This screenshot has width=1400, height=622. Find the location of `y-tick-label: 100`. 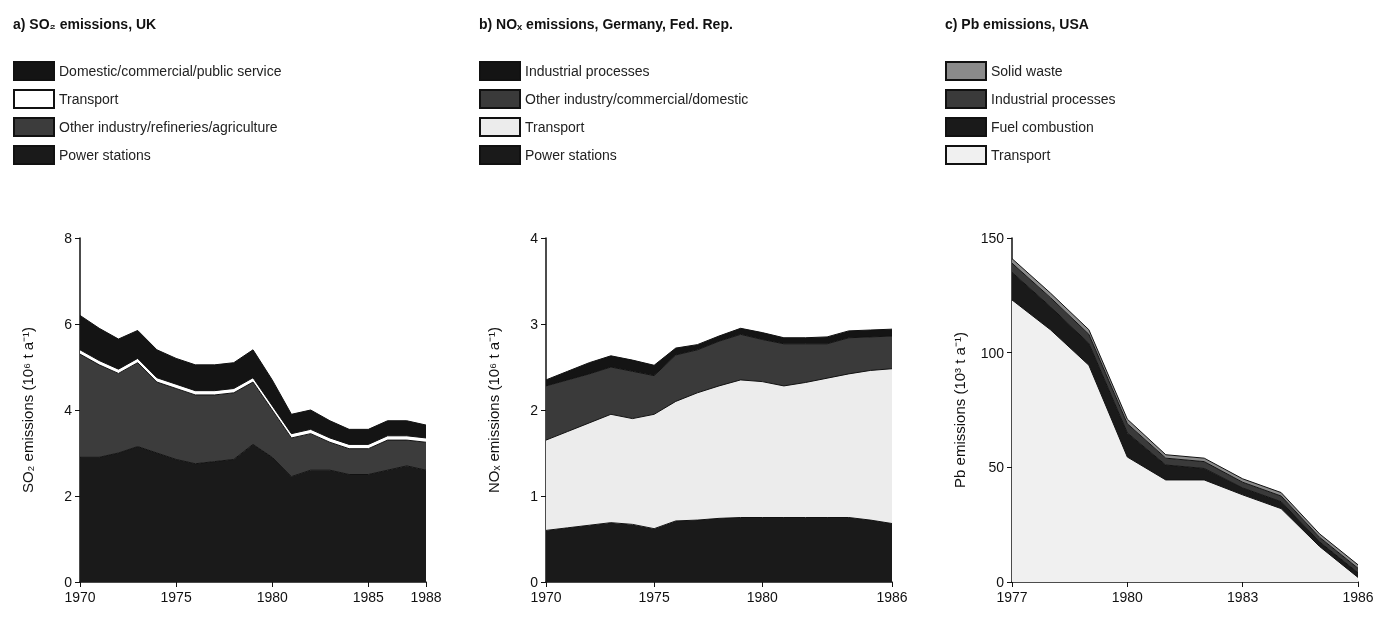

y-tick-label: 100 is located at coordinates (992, 352).